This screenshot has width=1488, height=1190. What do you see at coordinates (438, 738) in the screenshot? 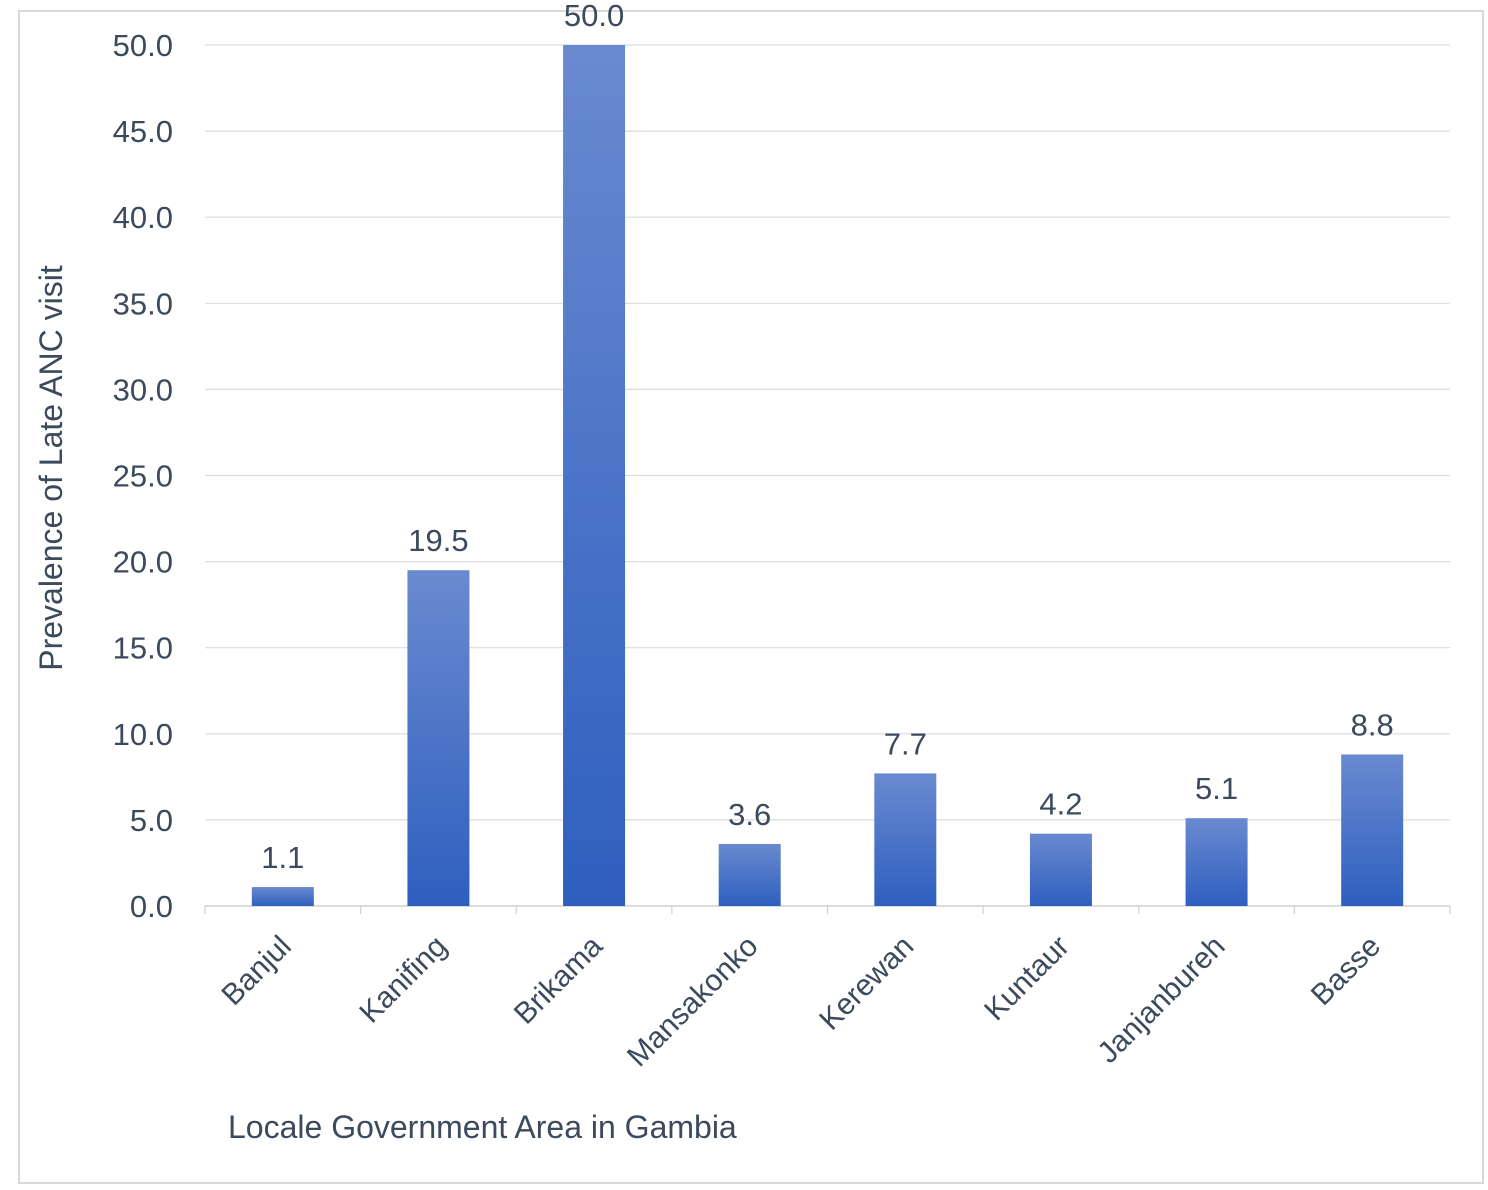
I see `bar-kanifing` at bounding box center [438, 738].